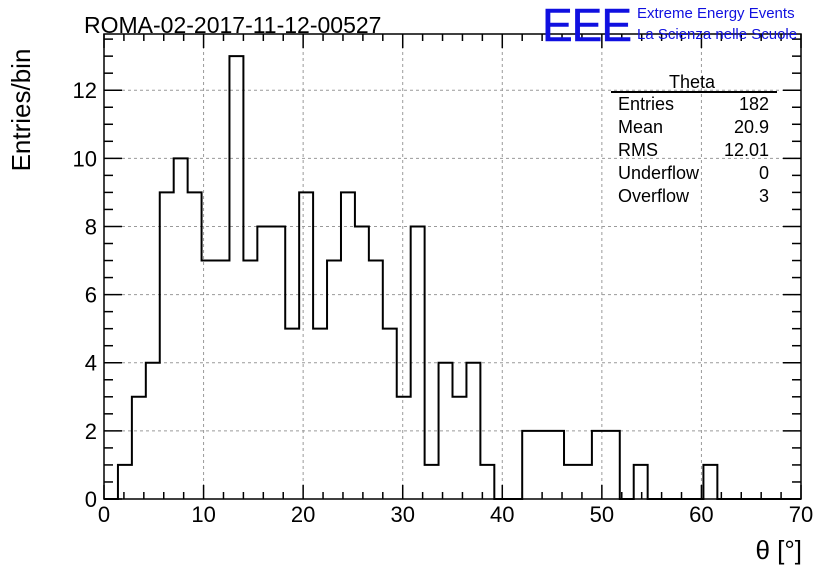 The height and width of the screenshot is (572, 836). What do you see at coordinates (303, 514) in the screenshot?
I see `x-tick-label: 20` at bounding box center [303, 514].